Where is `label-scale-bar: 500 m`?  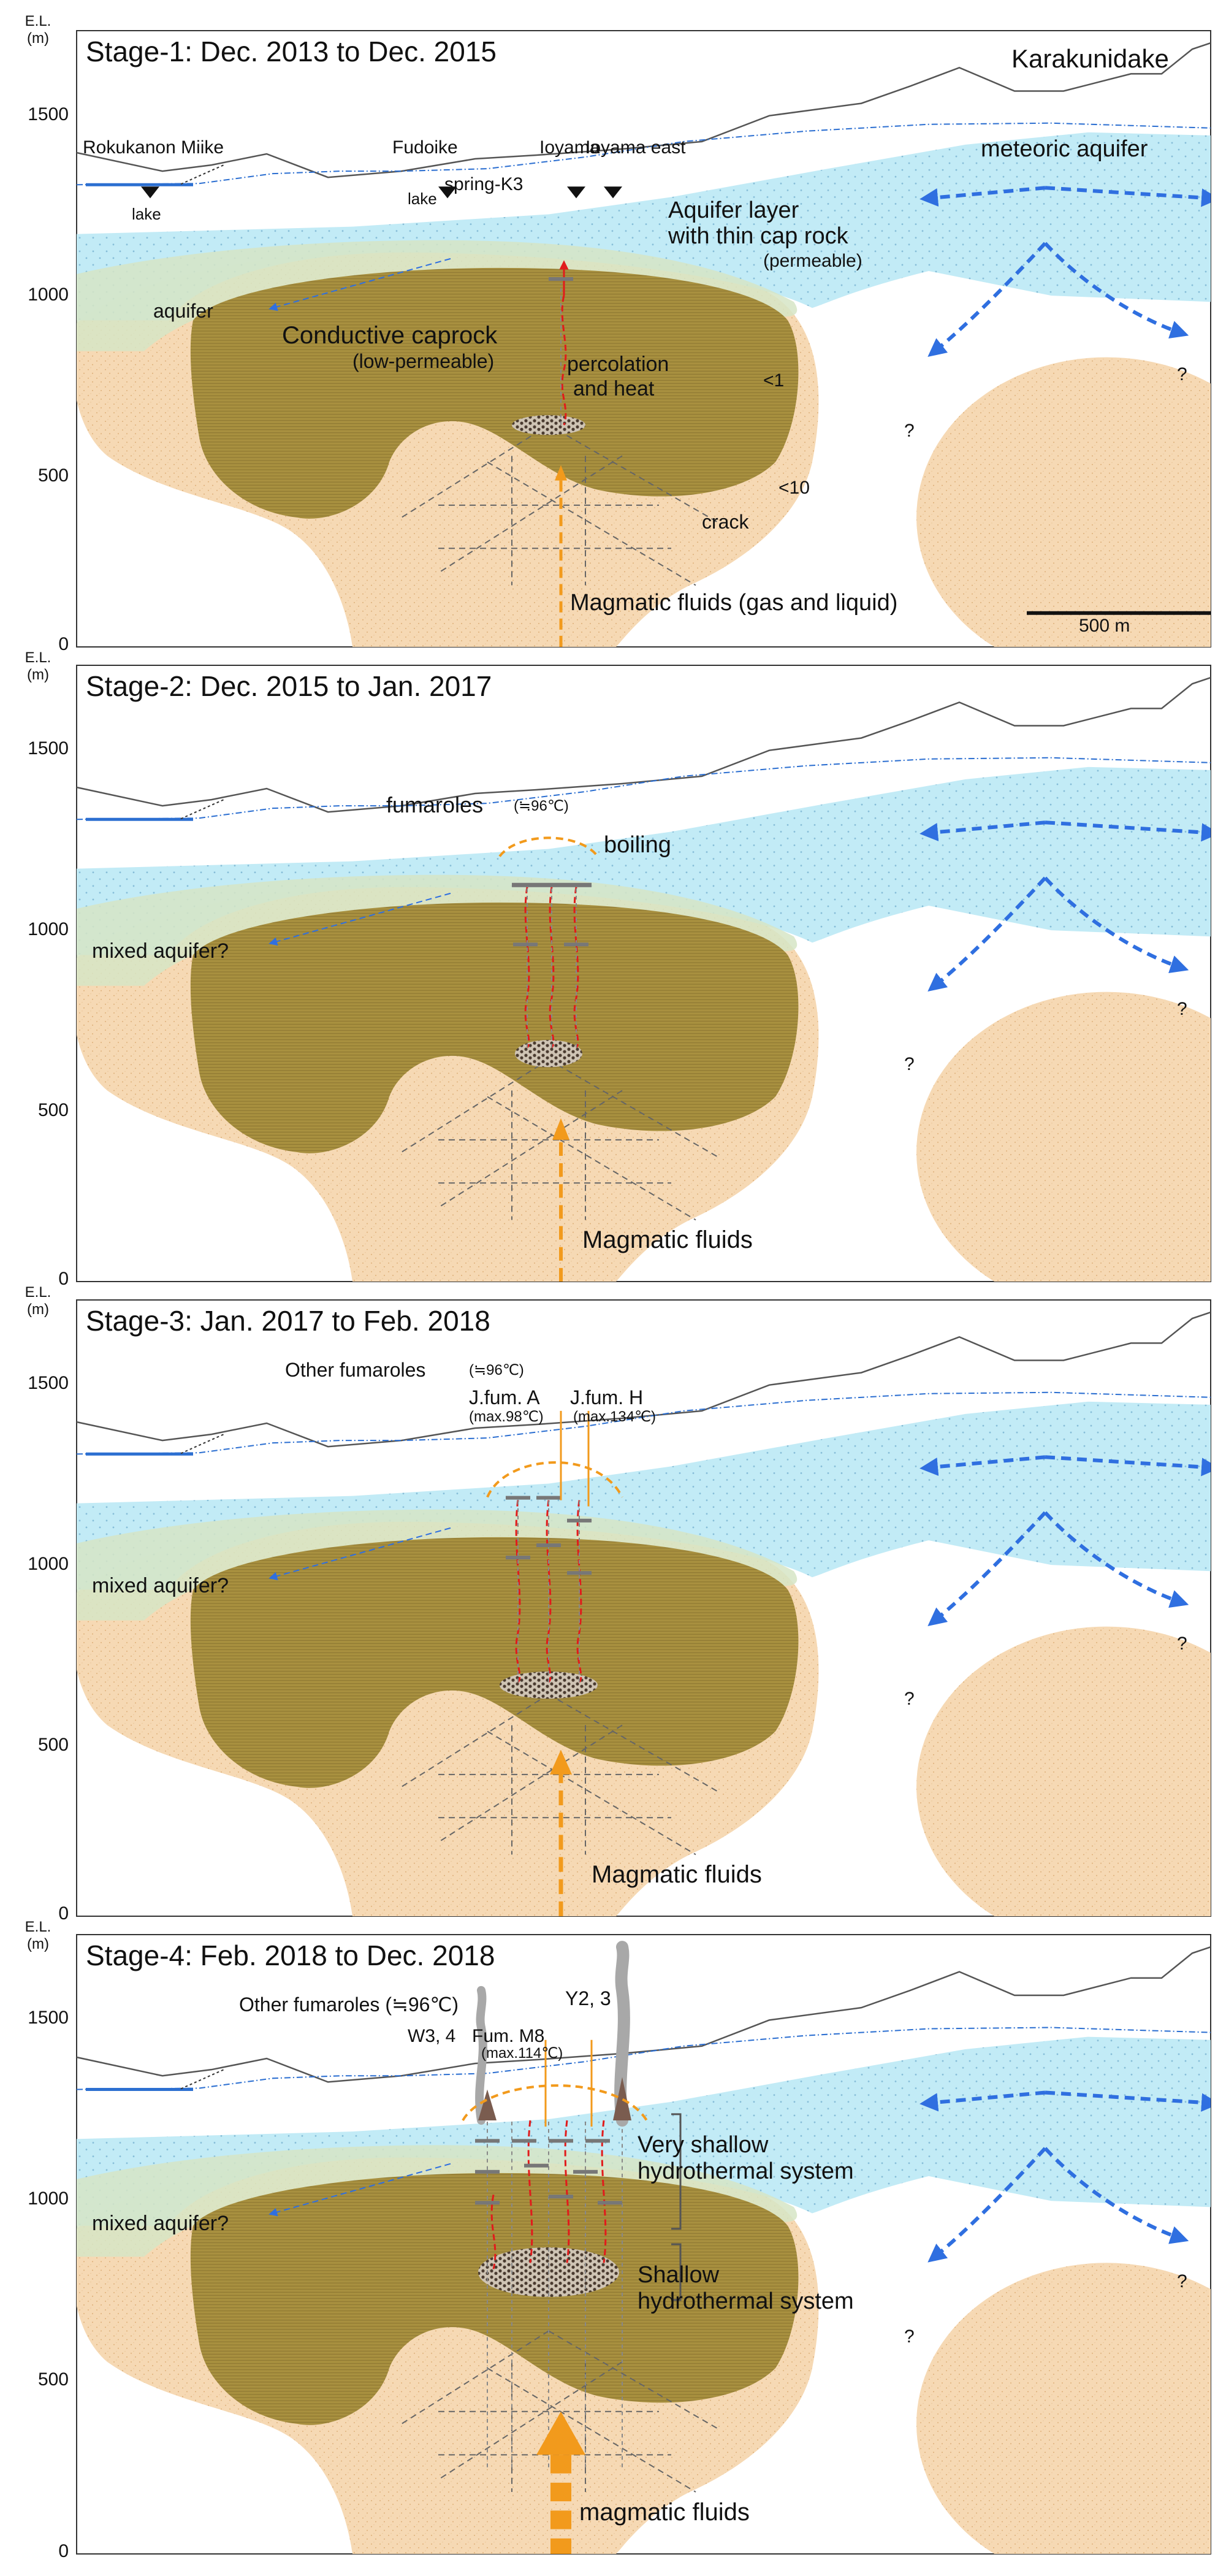 label-scale-bar: 500 m is located at coordinates (1104, 626).